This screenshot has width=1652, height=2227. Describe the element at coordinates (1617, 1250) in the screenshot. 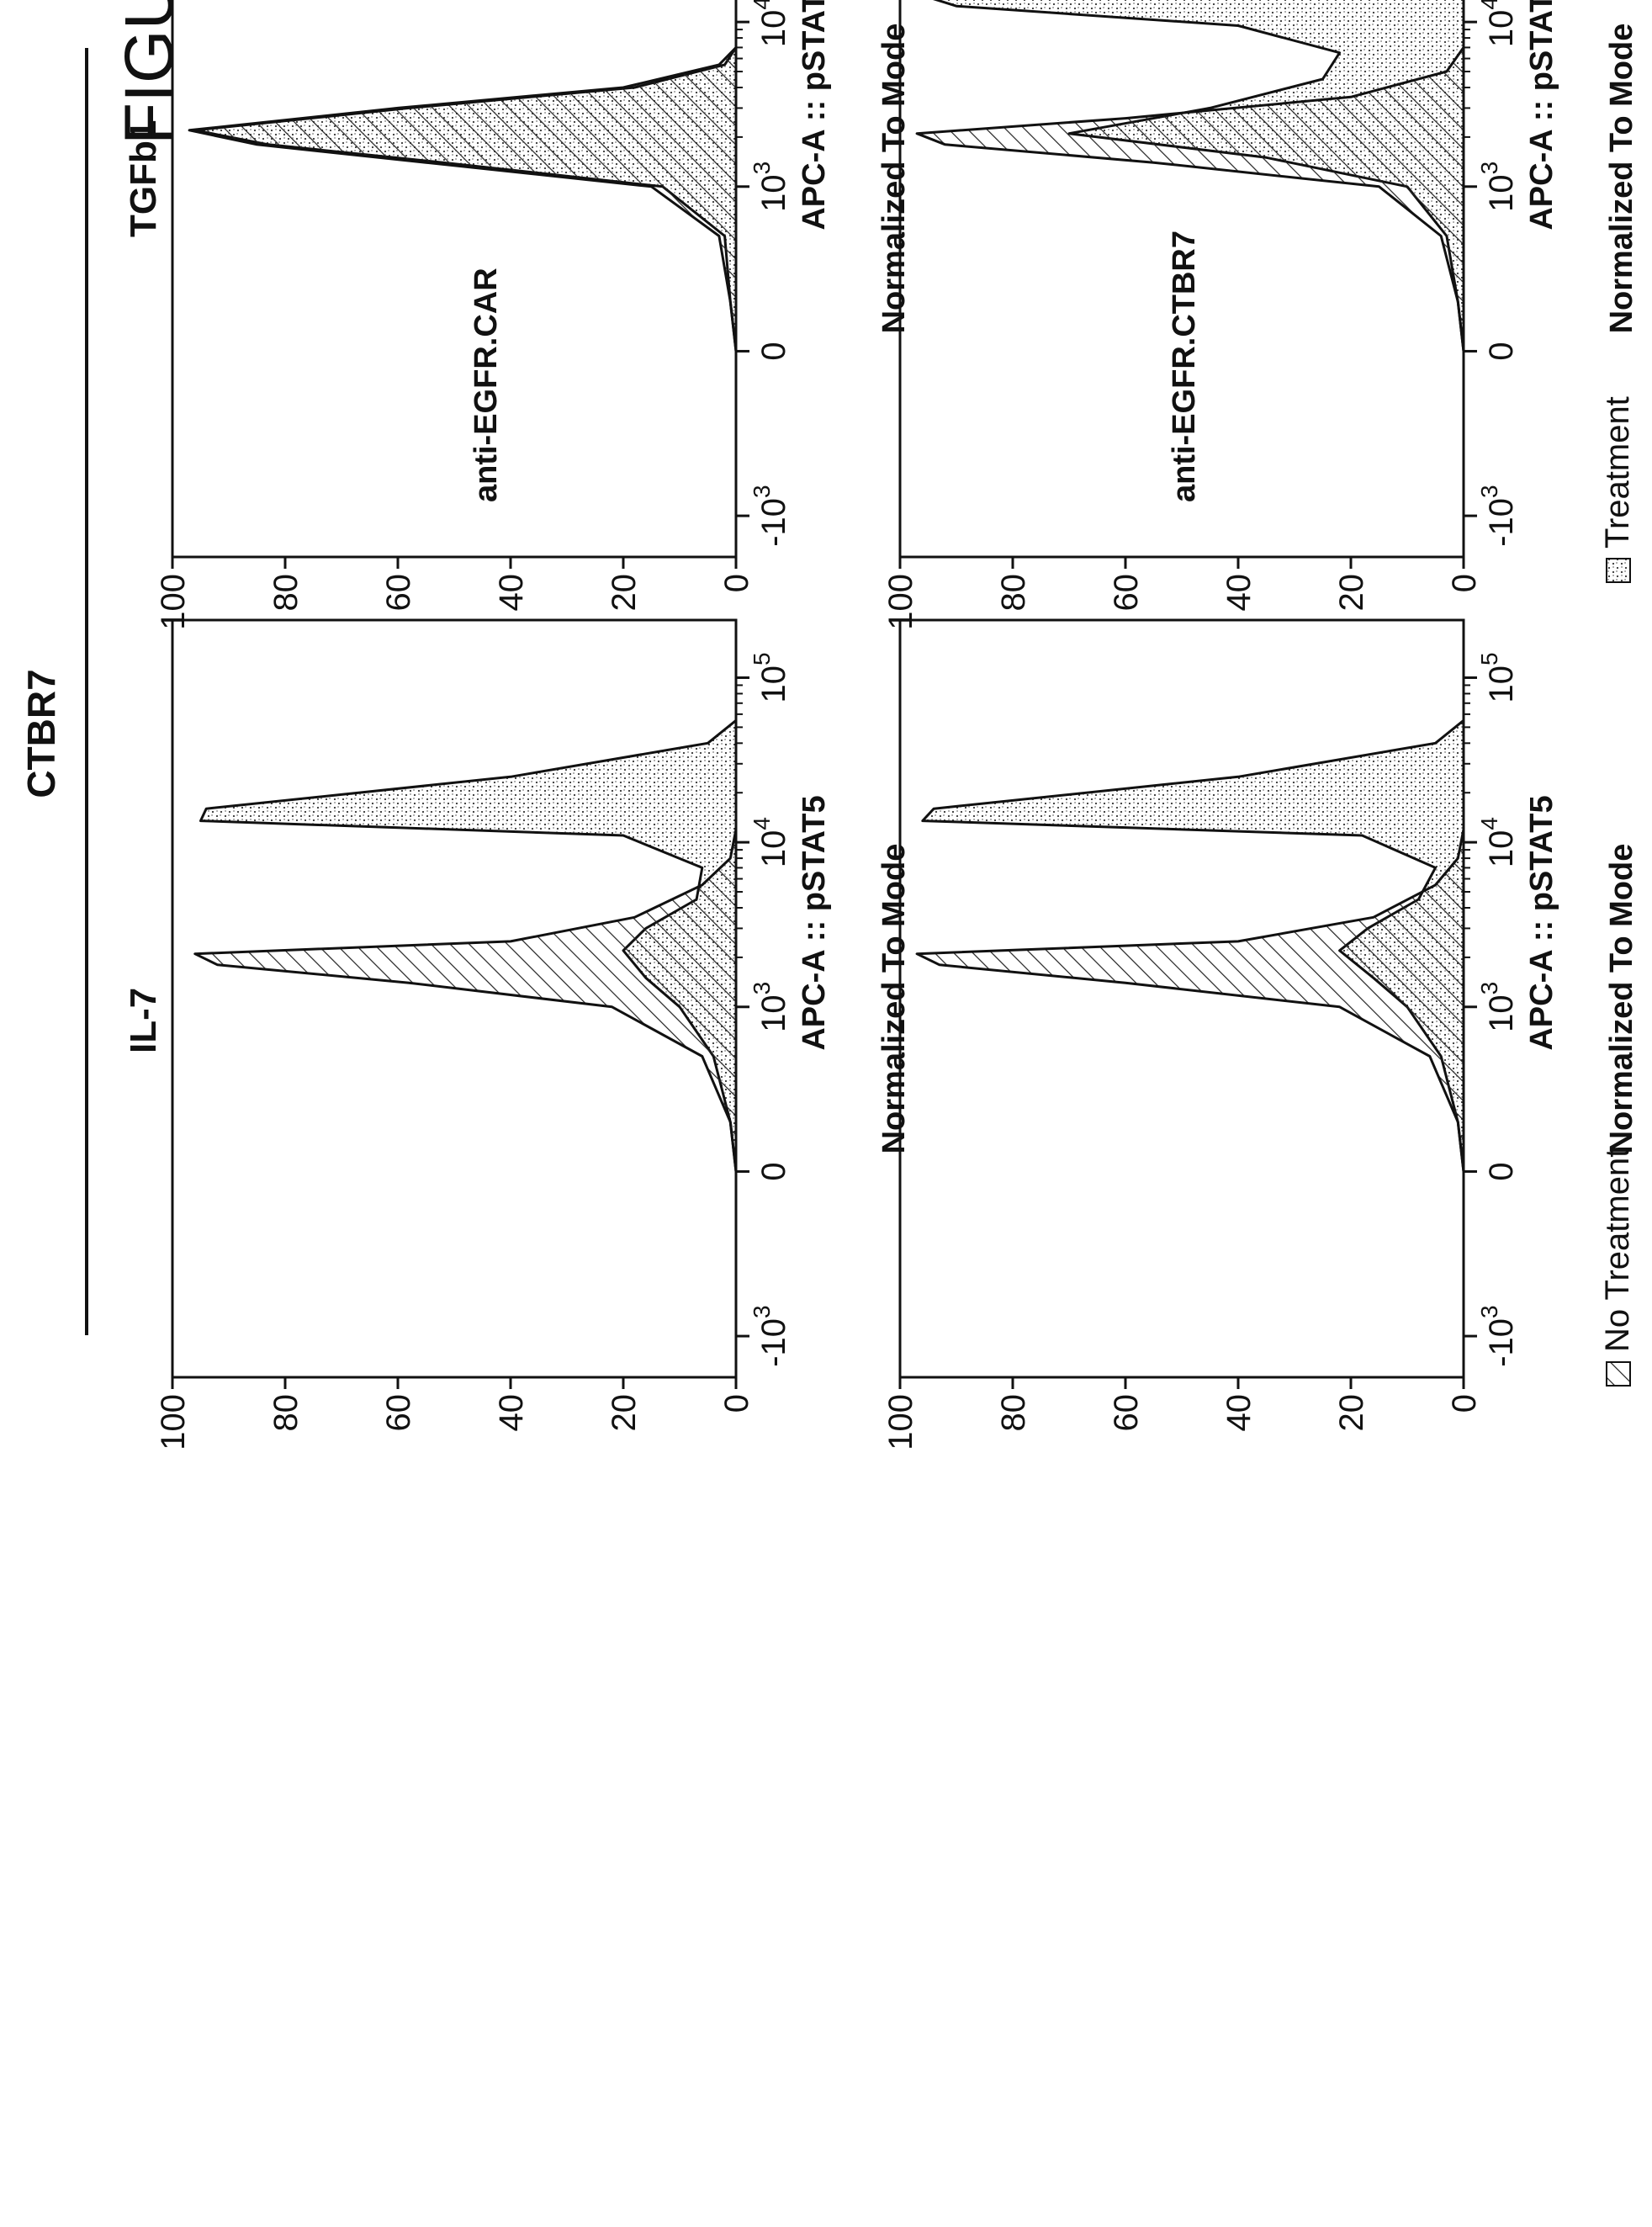

I see `legend-label-no-treatment: No Treatment` at that location.